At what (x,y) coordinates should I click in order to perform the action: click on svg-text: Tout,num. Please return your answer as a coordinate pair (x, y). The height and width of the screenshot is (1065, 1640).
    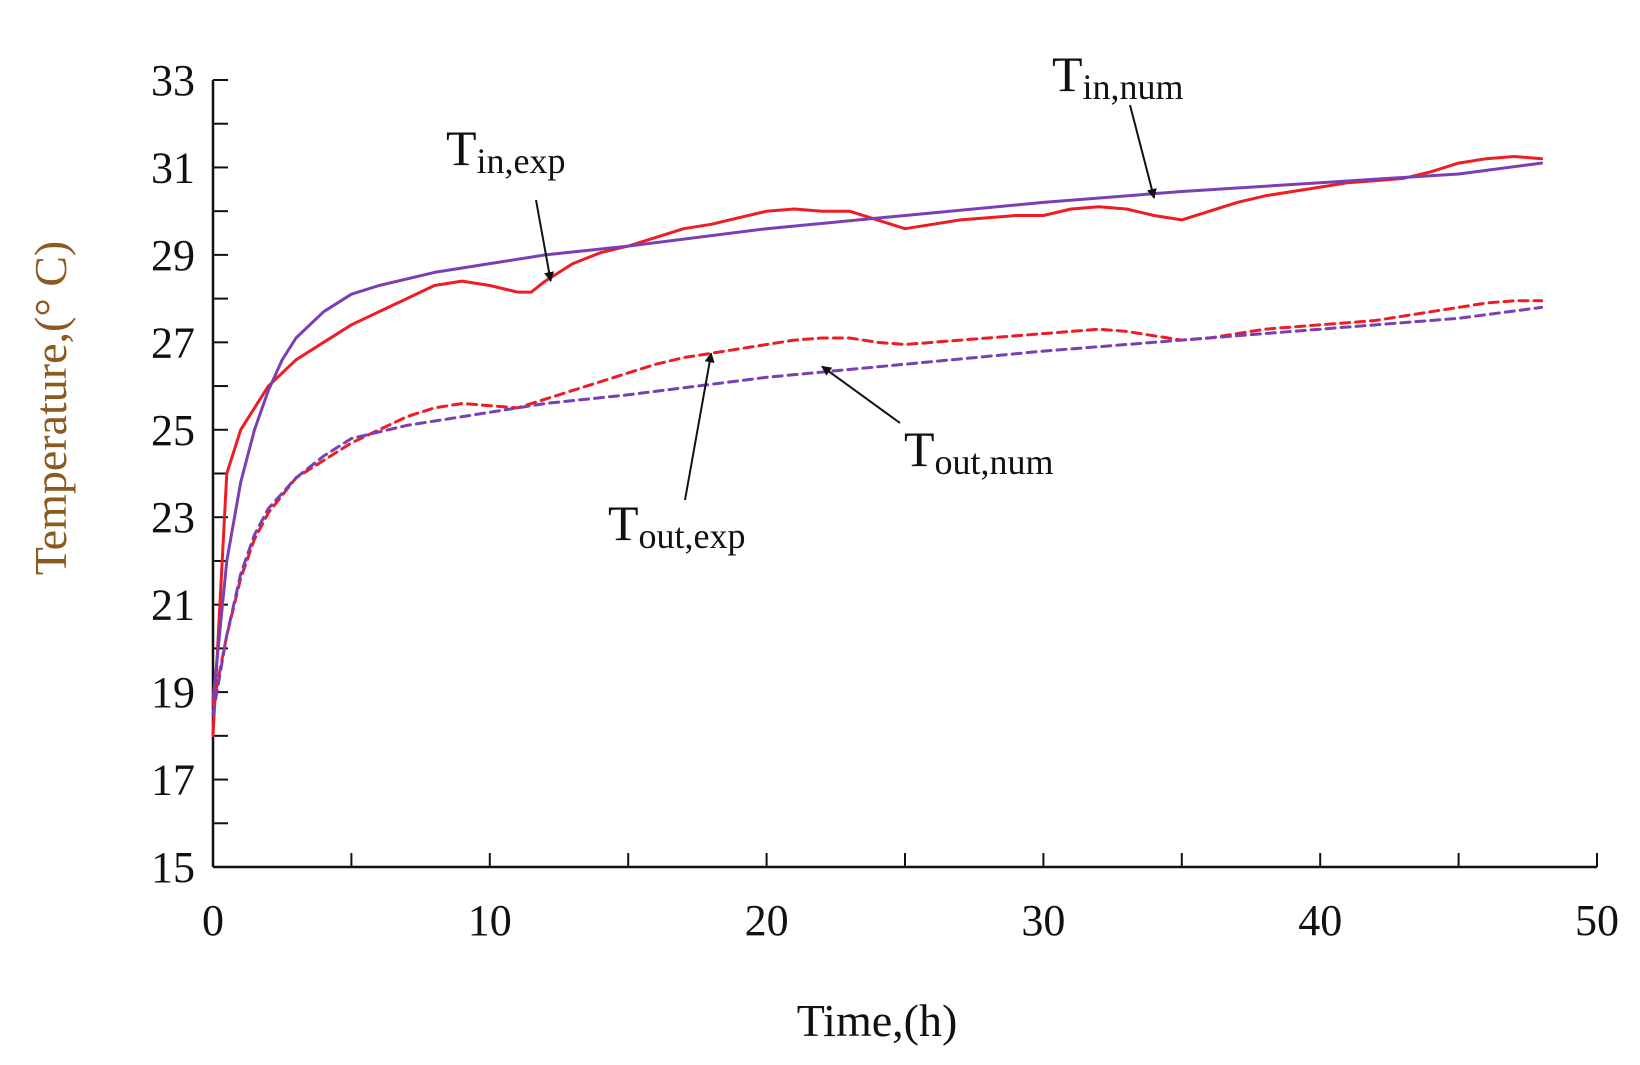
    Looking at the image, I should click on (979, 451).